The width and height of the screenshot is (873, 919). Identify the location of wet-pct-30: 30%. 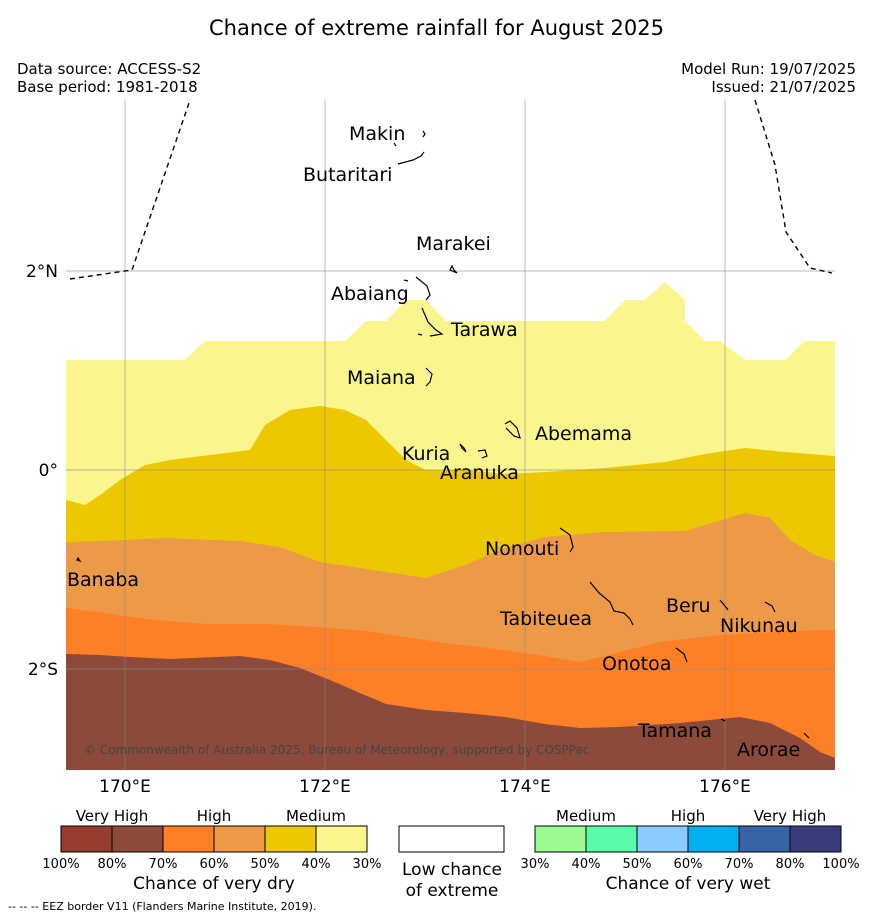
(535, 864).